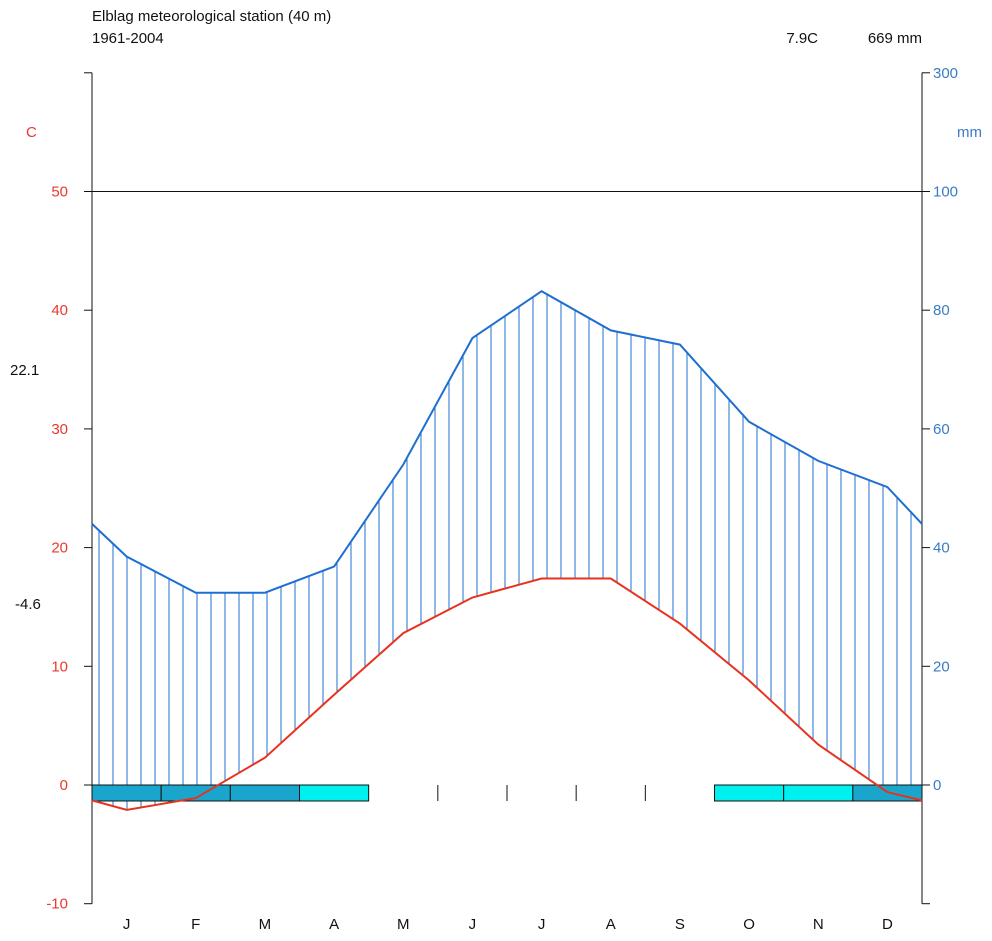 Image resolution: width=992 pixels, height=941 pixels. What do you see at coordinates (195, 924) in the screenshot?
I see `month-label-2: F` at bounding box center [195, 924].